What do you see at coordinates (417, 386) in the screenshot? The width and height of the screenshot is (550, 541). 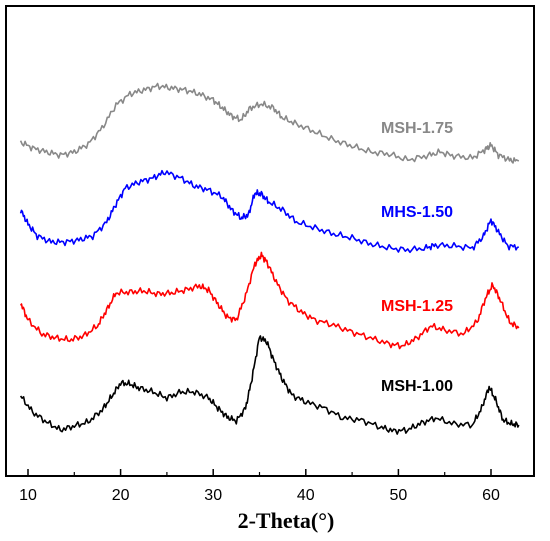 I see `label-msh-100: MSH-1.00` at bounding box center [417, 386].